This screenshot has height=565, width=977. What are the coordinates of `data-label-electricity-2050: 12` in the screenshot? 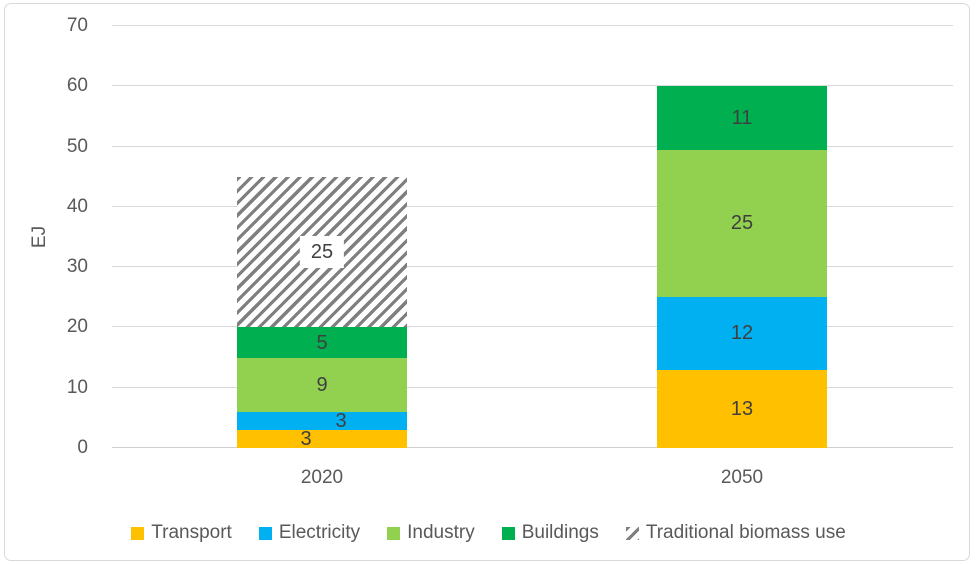 It's located at (742, 333).